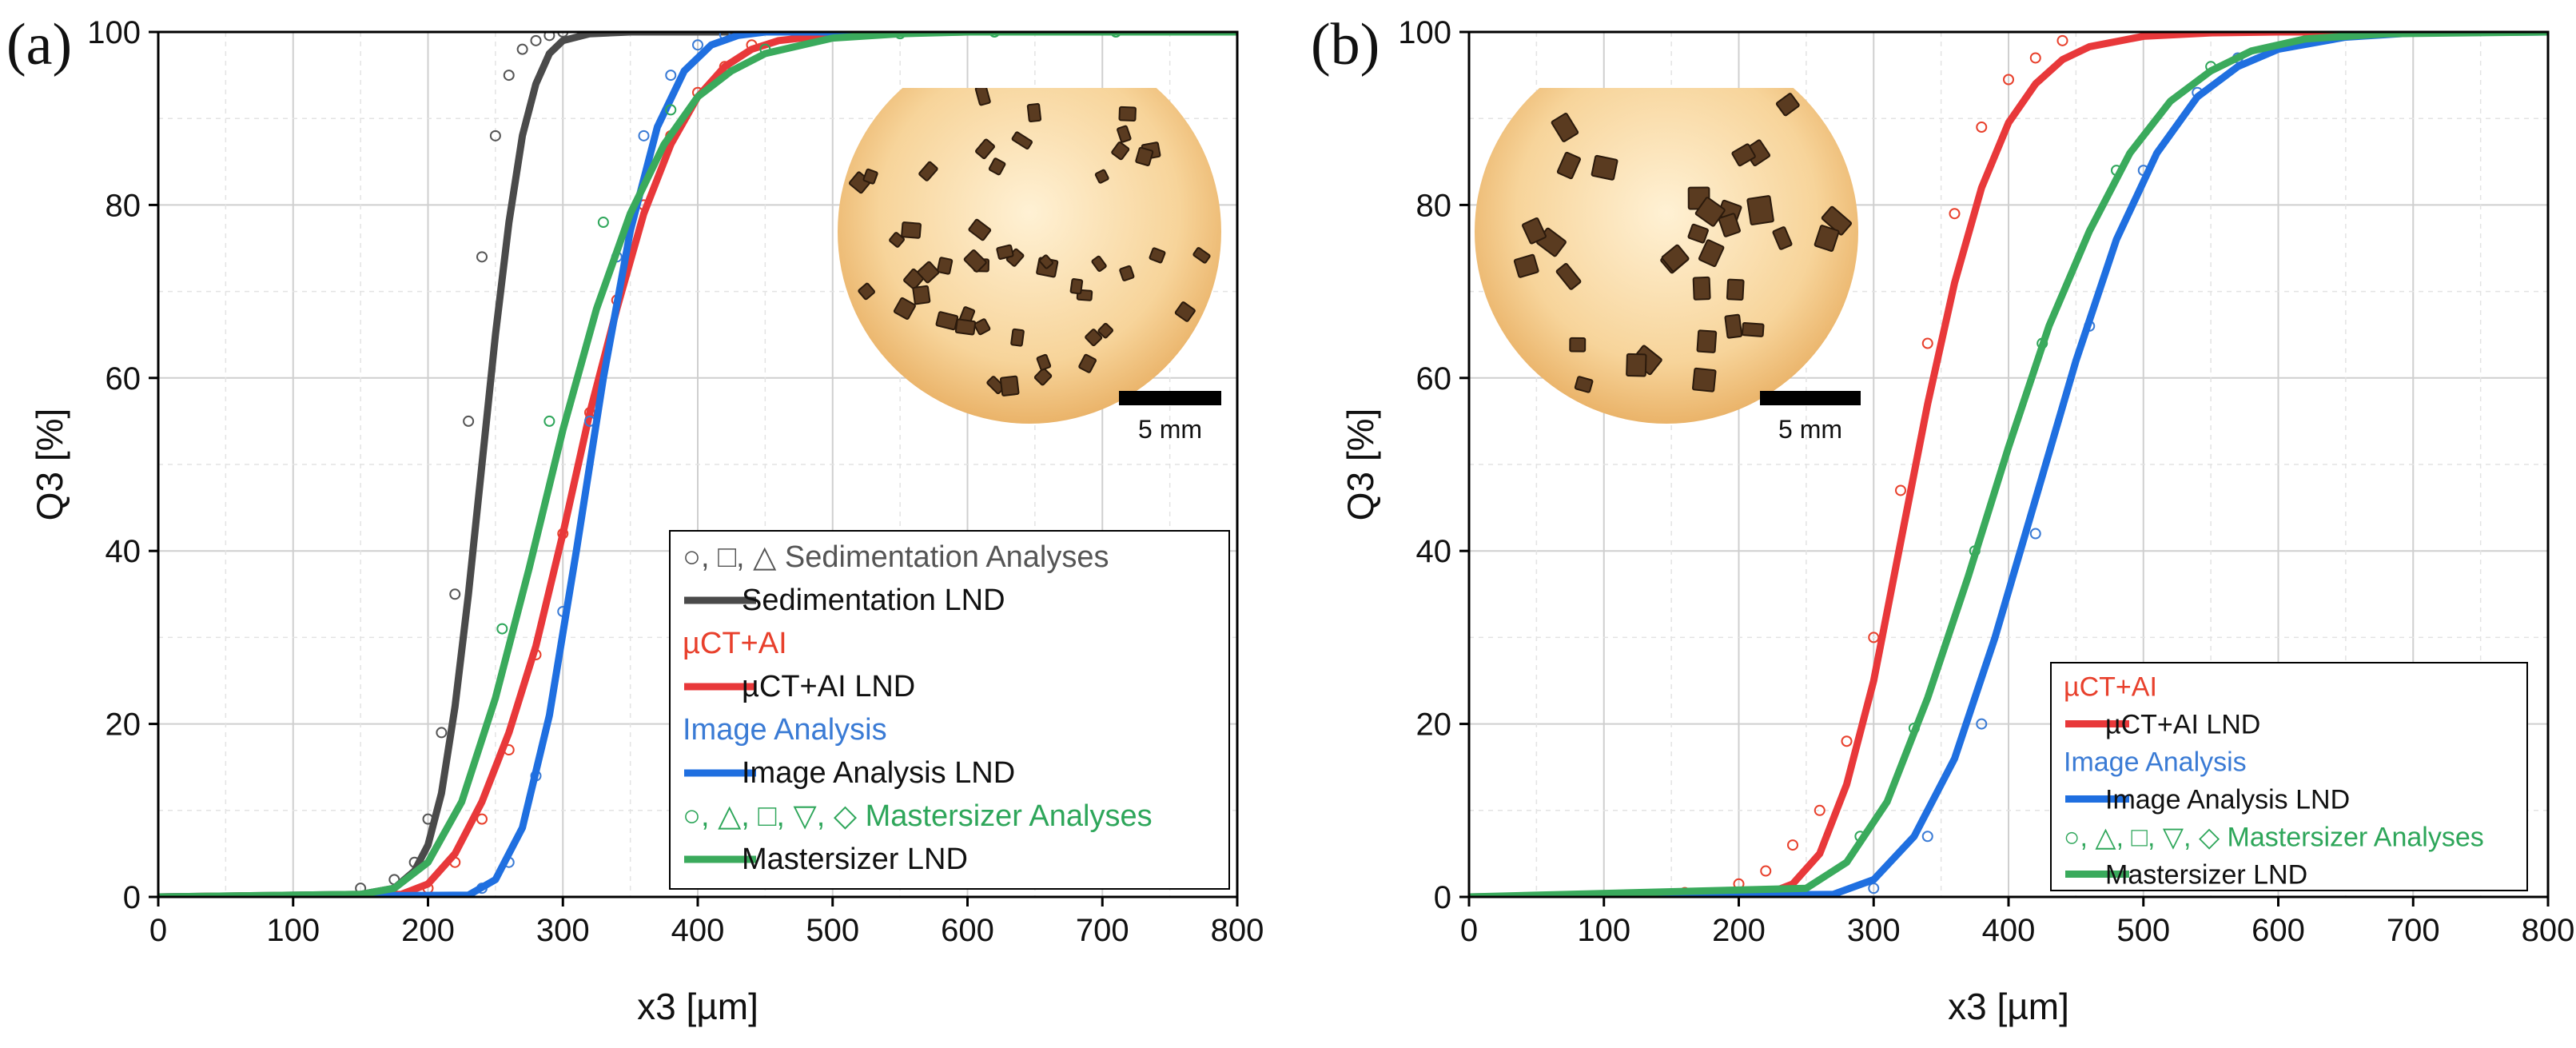 The width and height of the screenshot is (2576, 1048). Describe the element at coordinates (39, 45) in the screenshot. I see `panel-label: (a)` at that location.